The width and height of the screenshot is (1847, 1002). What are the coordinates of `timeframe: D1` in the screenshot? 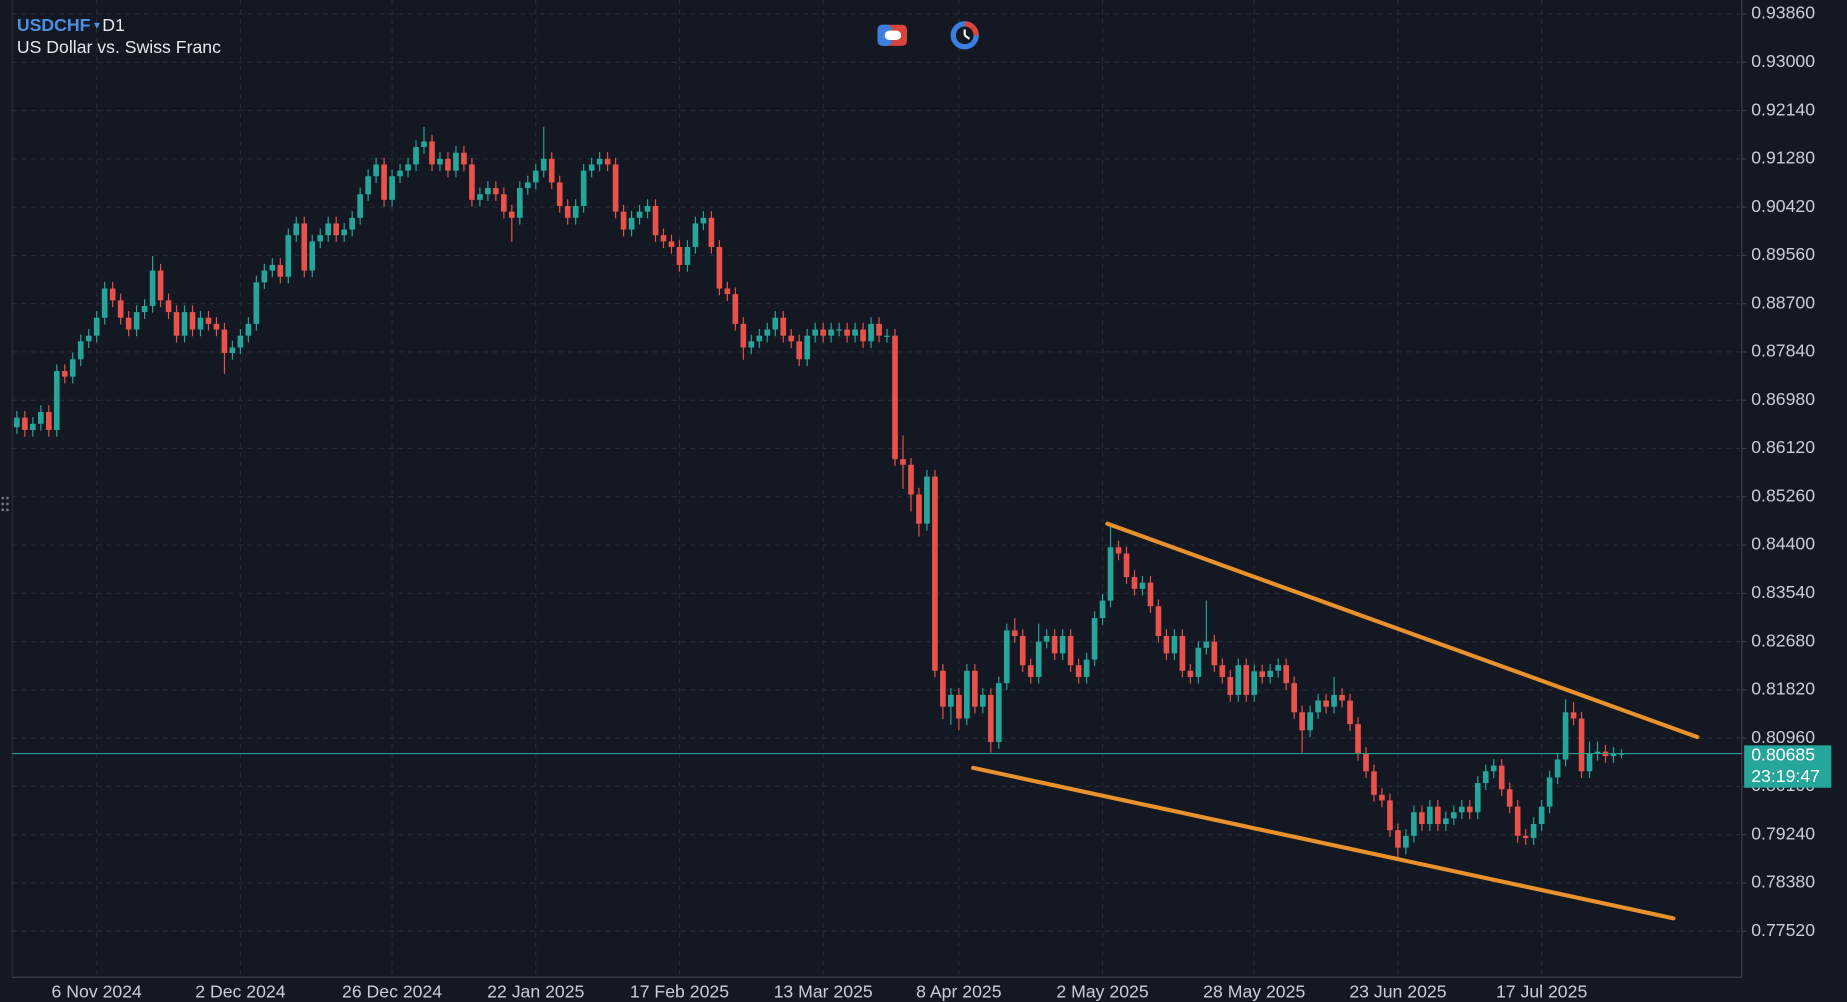 It's located at (113, 25).